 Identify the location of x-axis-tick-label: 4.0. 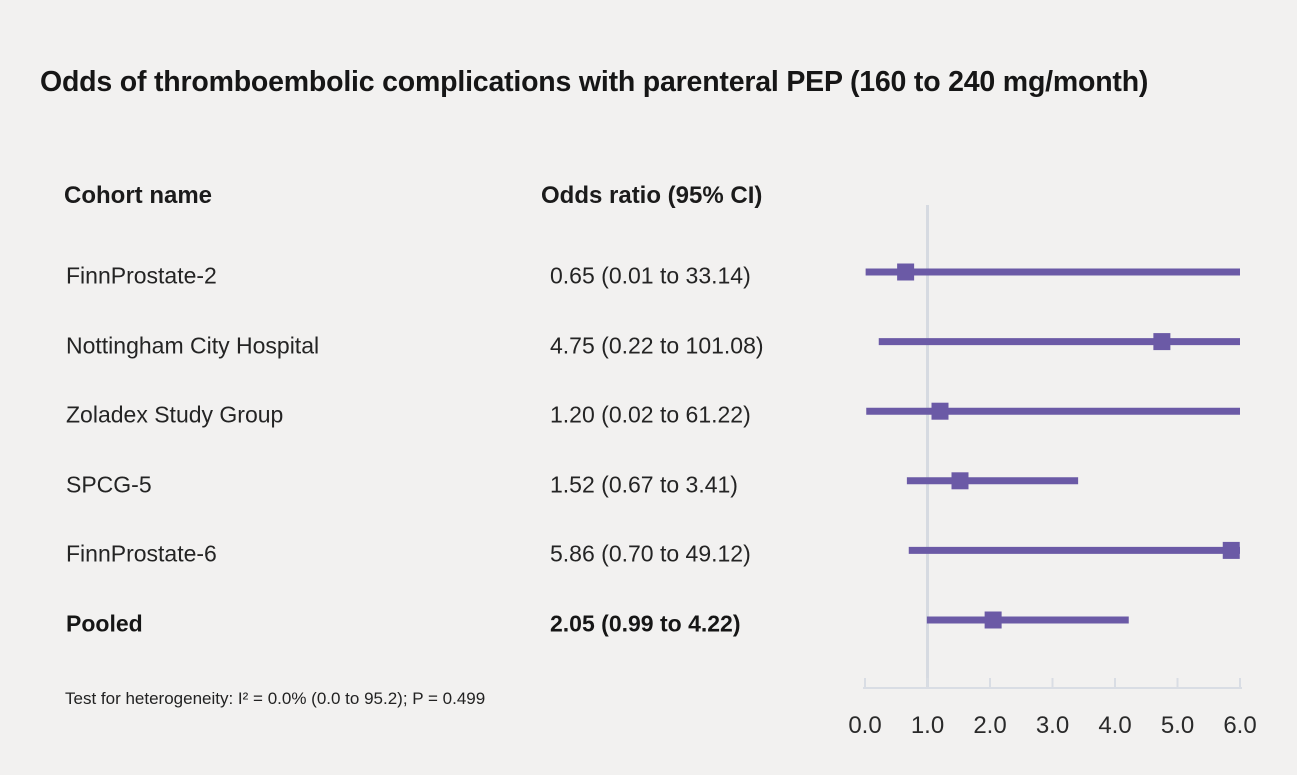
(1114, 725).